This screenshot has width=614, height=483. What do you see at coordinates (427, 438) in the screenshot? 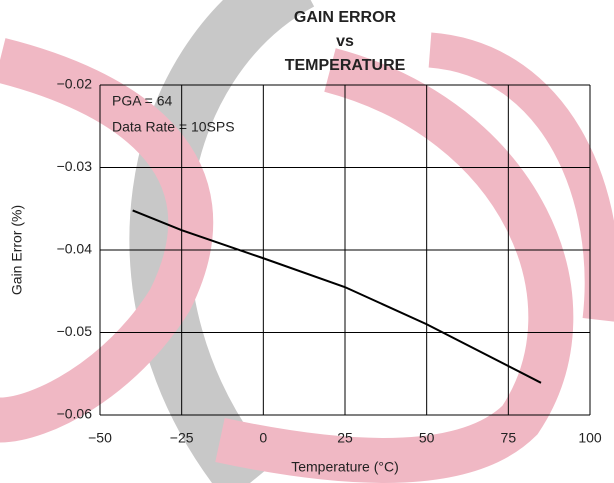
I see `x-tick-label: 50` at bounding box center [427, 438].